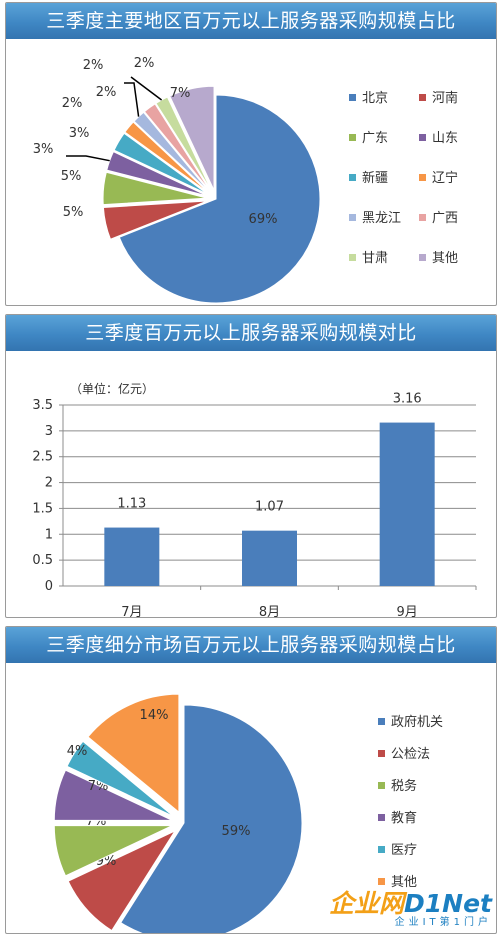  Describe the element at coordinates (263, 219) in the screenshot. I see `slice-label: 69%` at that location.